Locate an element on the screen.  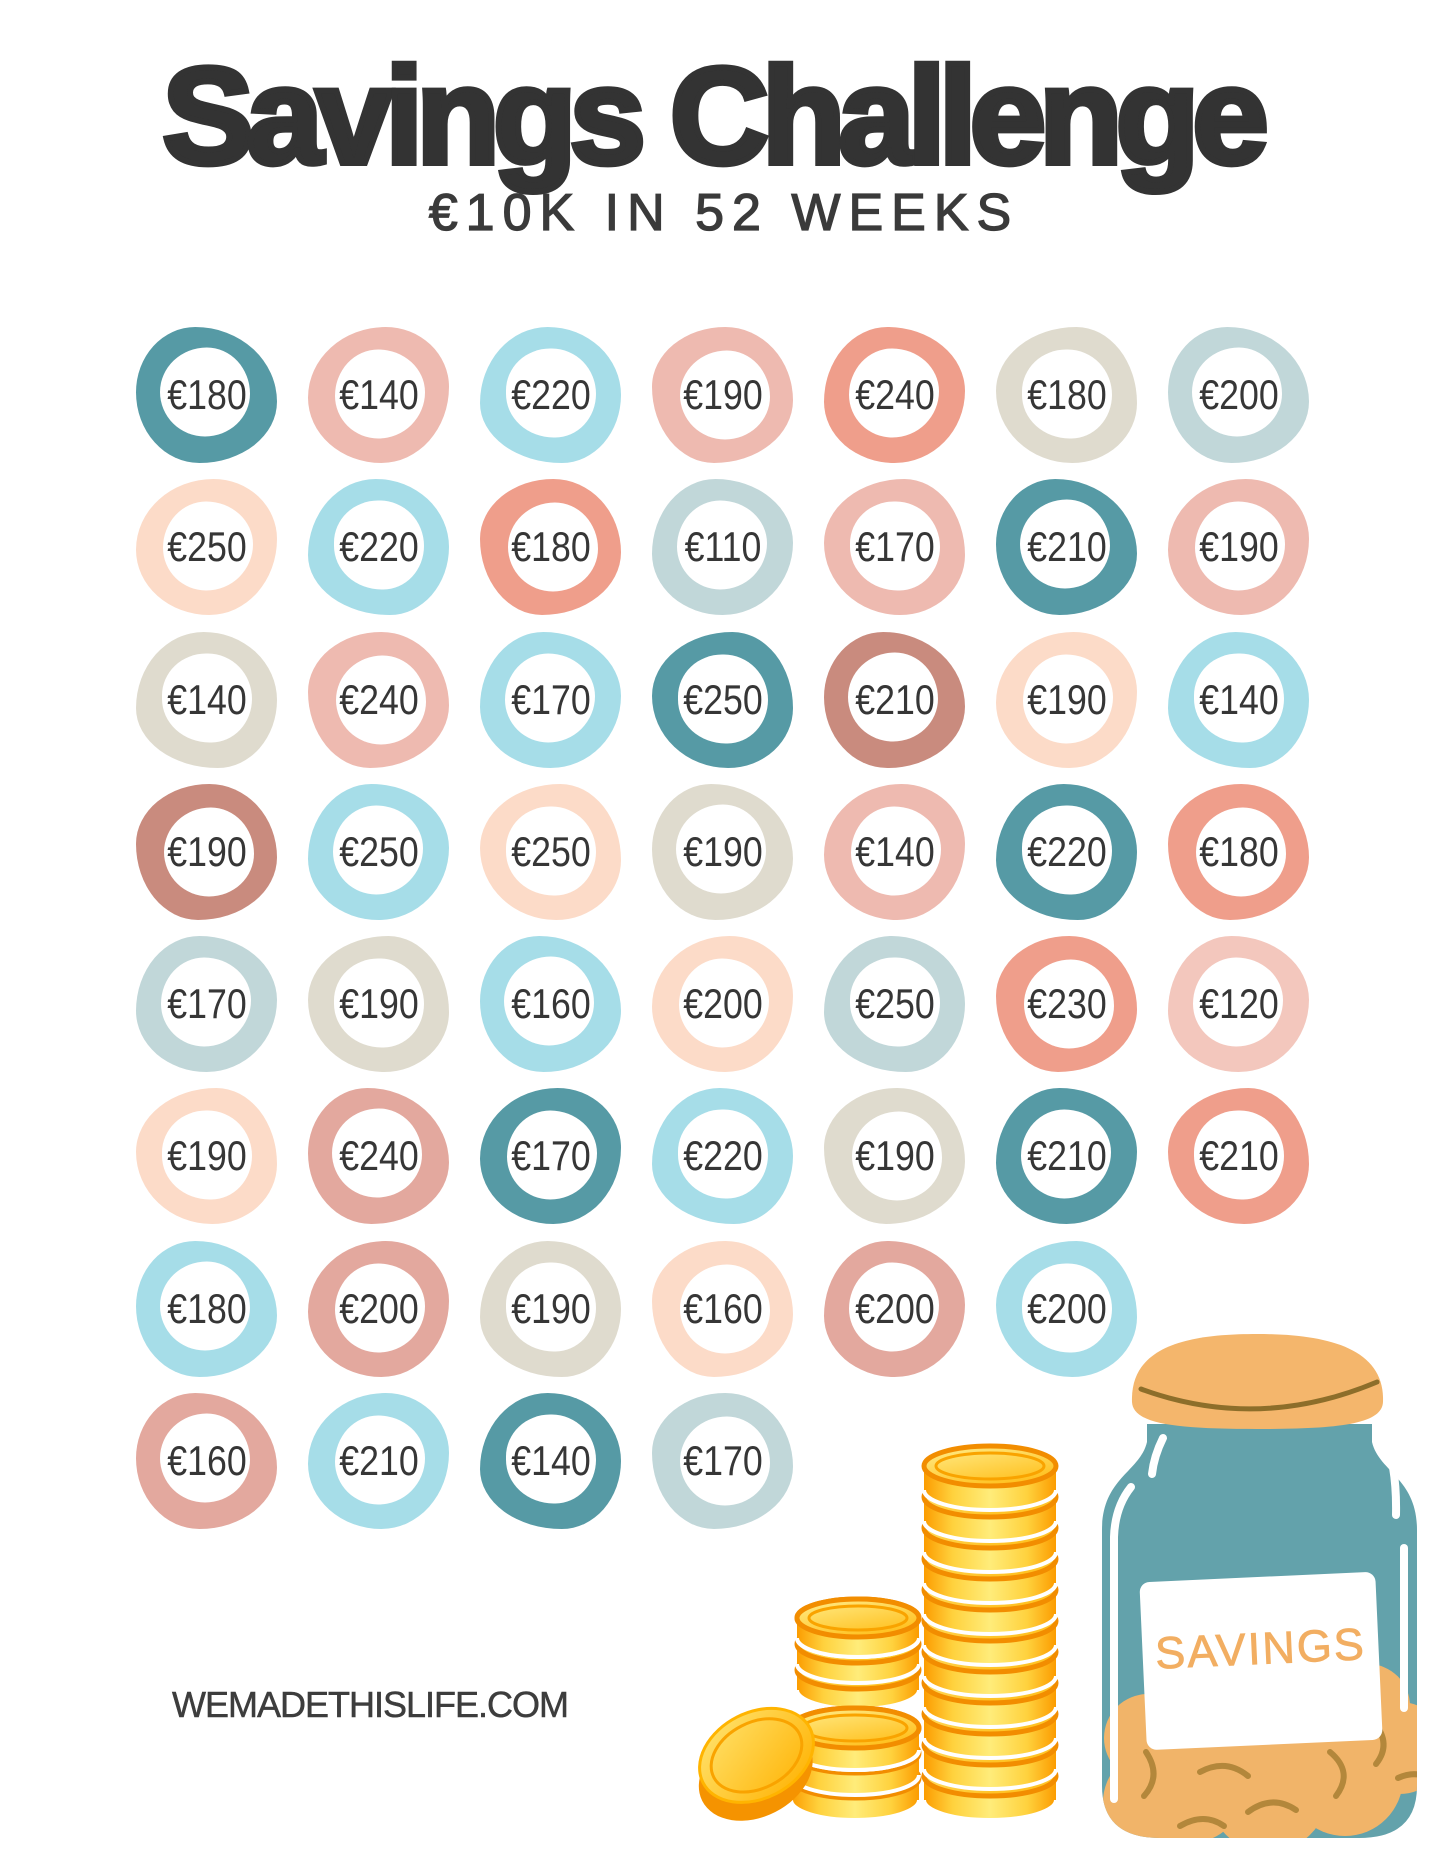
svg-text: SAVINGS is located at coordinates (1260, 1648).